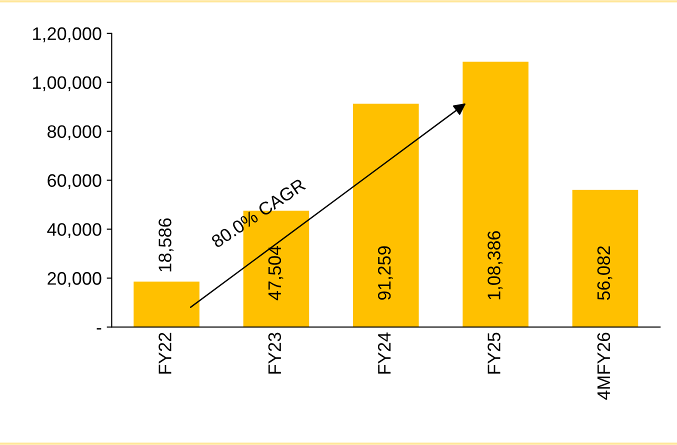 This screenshot has width=677, height=445. Describe the element at coordinates (603, 366) in the screenshot. I see `x-tick-label: 4MFY26` at that location.